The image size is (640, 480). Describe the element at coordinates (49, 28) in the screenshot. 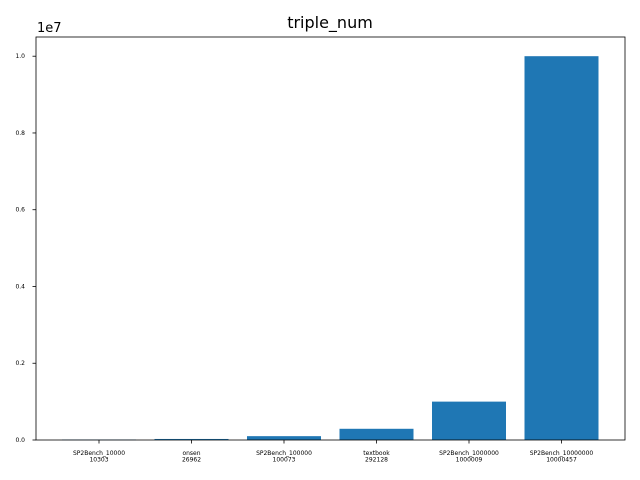

I see `y-axis-offset-label: 1e7` at that location.